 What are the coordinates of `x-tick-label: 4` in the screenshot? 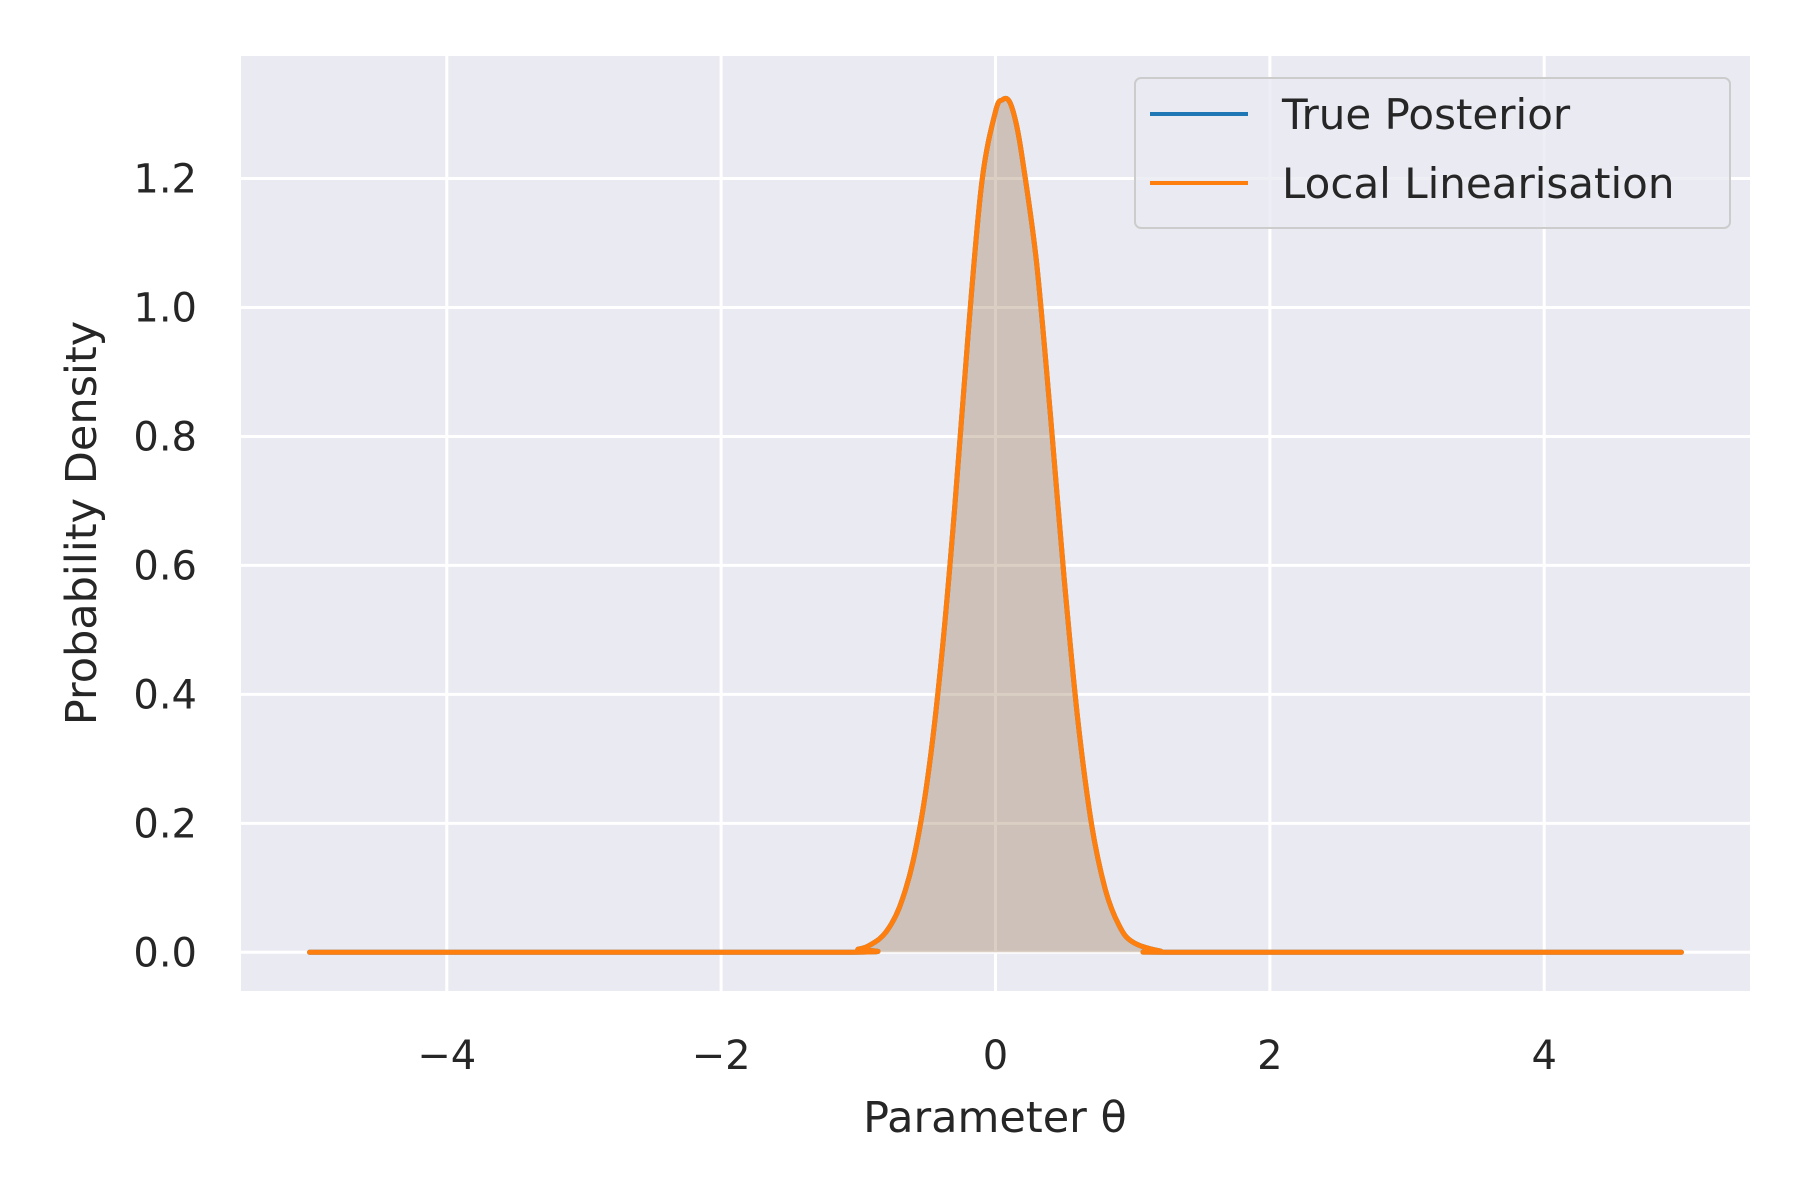 It's located at (1544, 1056).